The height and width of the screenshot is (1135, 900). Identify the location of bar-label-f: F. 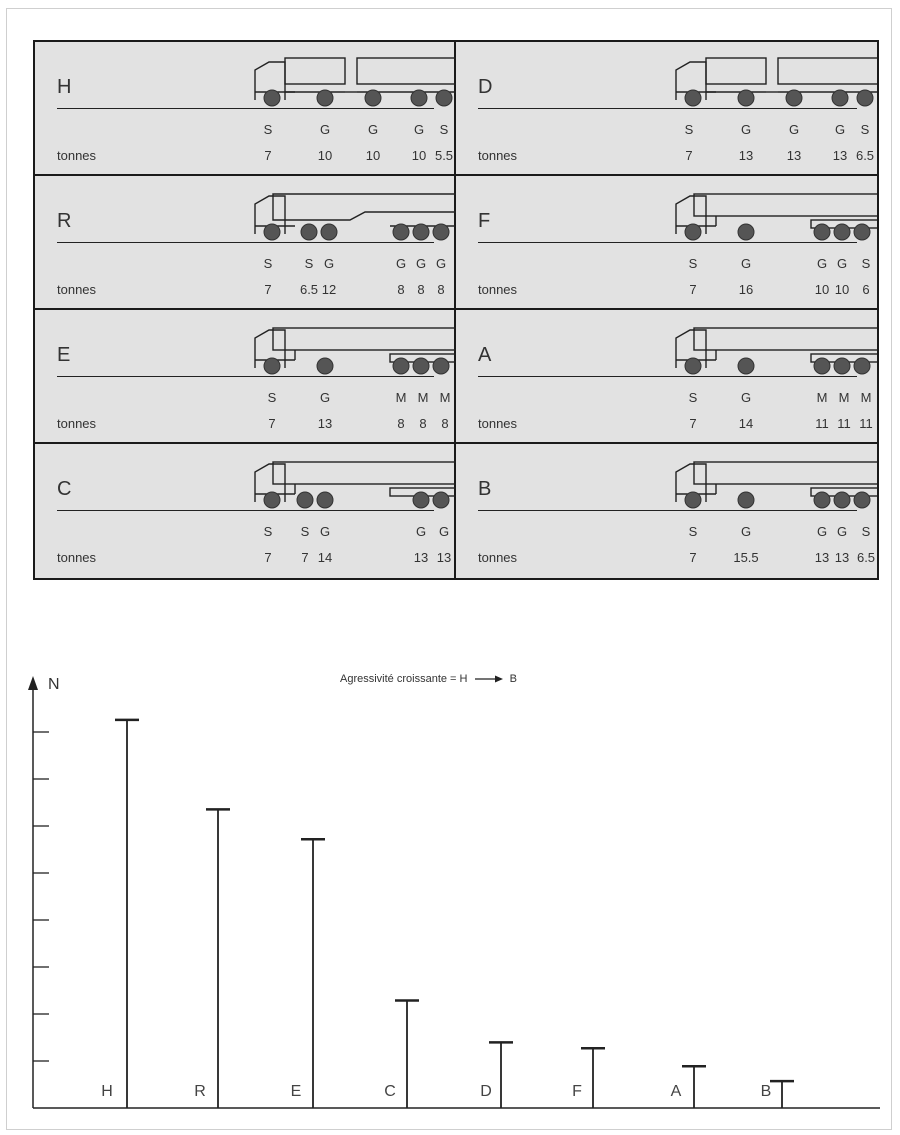
(577, 1091).